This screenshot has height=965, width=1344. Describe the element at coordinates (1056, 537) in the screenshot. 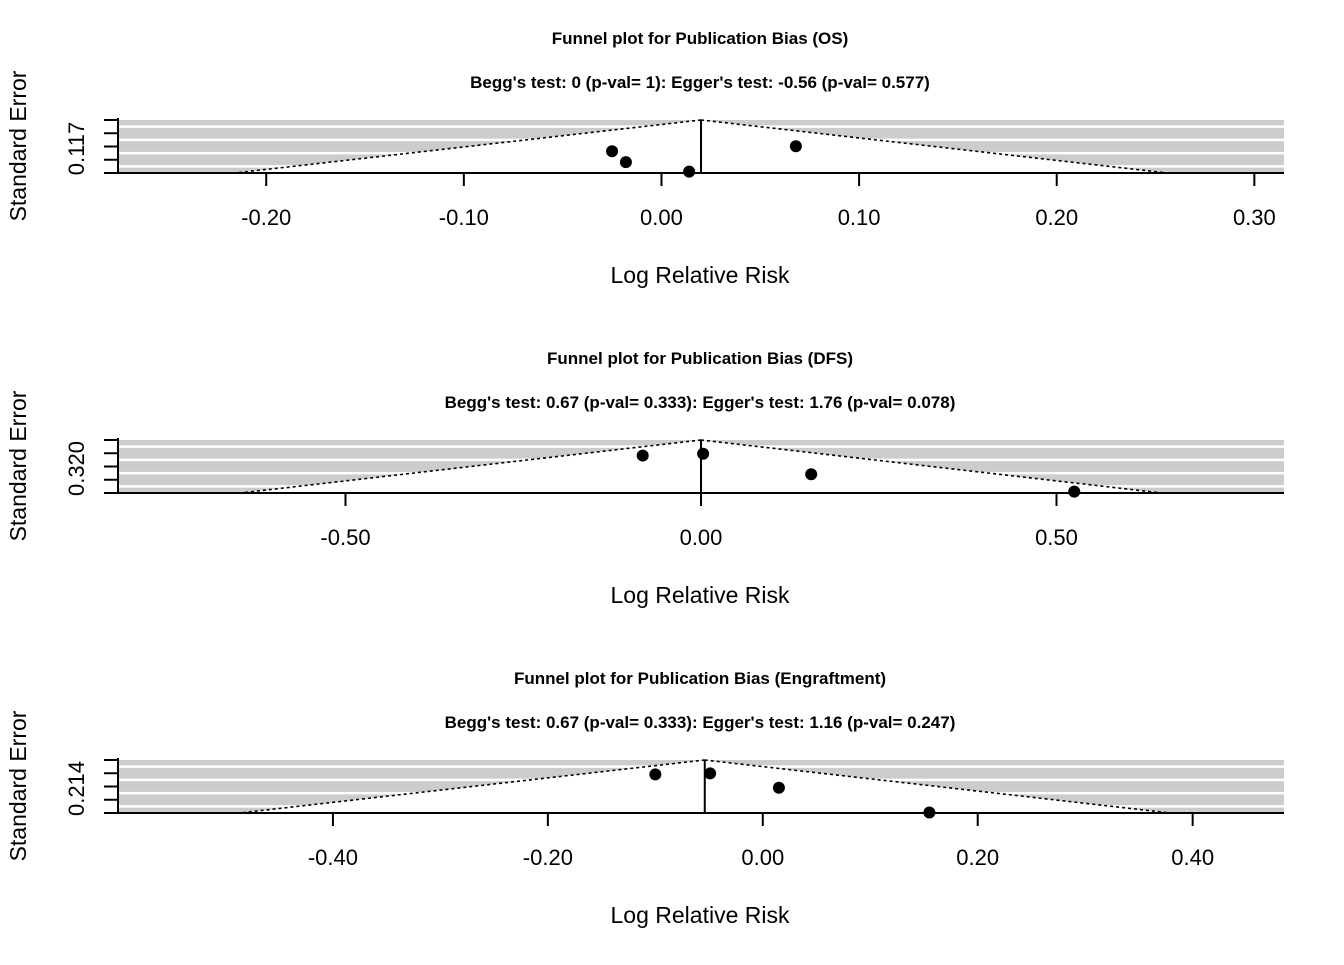

I see `x-tick-label: 0.50` at that location.